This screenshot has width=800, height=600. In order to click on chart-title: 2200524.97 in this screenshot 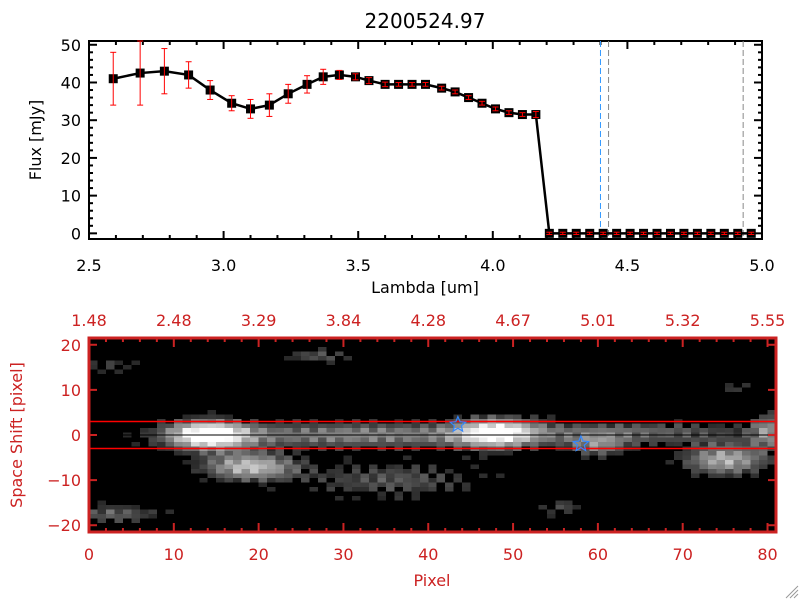, I will do `click(425, 21)`.